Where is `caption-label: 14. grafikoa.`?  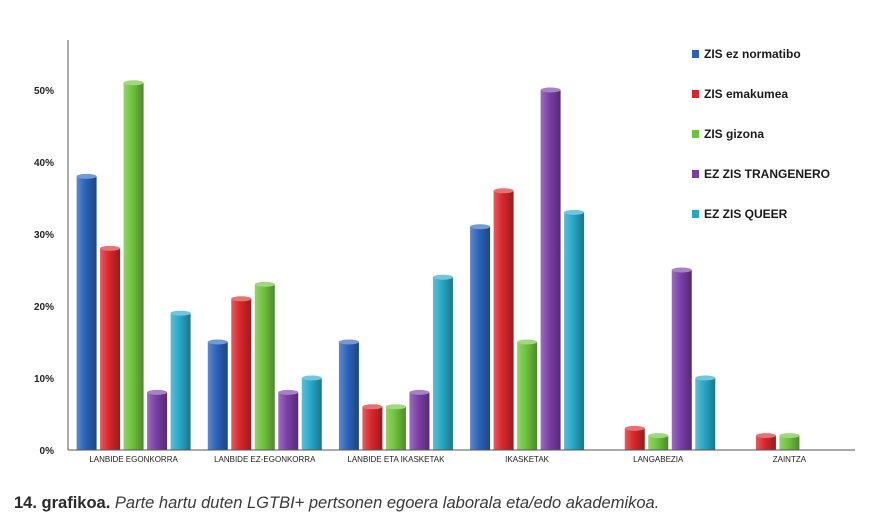
caption-label: 14. grafikoa. is located at coordinates (62, 503).